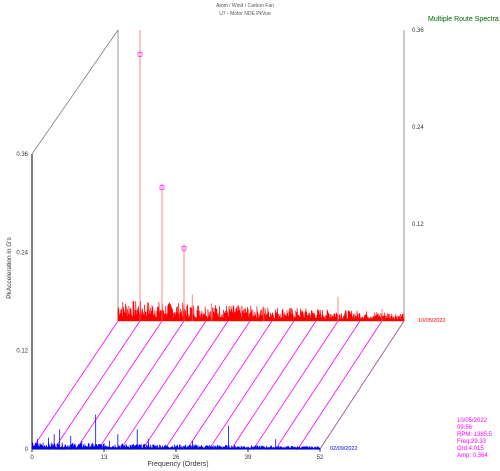 The image size is (500, 471). What do you see at coordinates (418, 128) in the screenshot?
I see `y-tick-label-back: 0.24` at bounding box center [418, 128].